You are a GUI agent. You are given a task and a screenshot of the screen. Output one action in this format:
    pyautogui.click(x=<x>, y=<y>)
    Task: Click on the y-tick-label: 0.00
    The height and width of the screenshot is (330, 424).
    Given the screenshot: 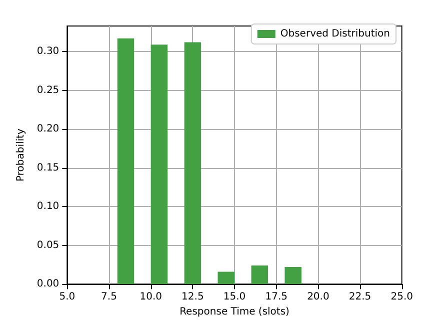 What is the action you would take?
    pyautogui.click(x=48, y=284)
    